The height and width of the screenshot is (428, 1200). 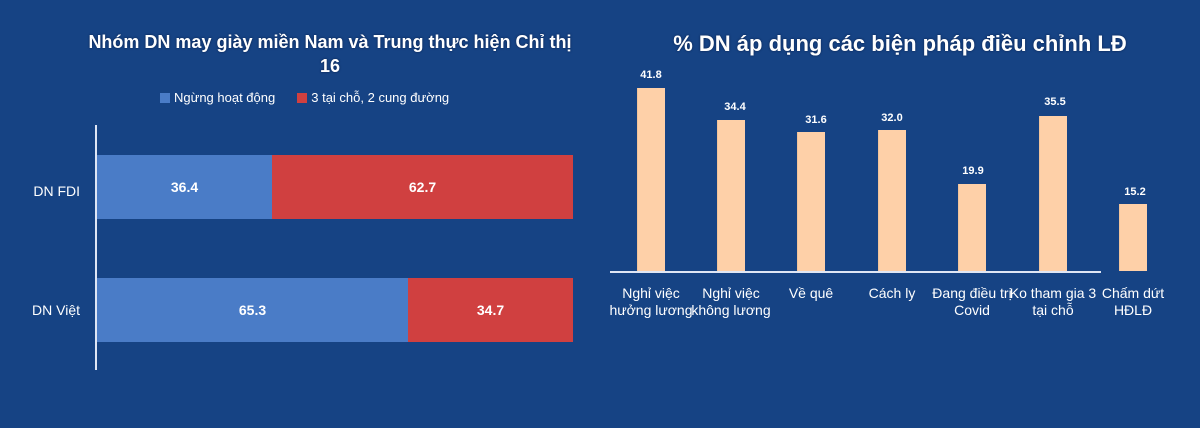 I want to click on right-chart-x-axis, so click(x=855, y=272).